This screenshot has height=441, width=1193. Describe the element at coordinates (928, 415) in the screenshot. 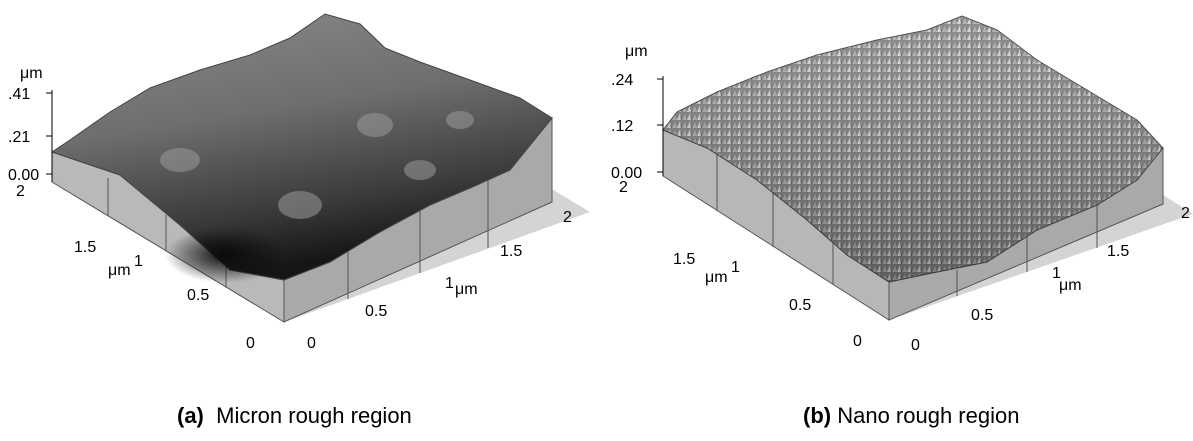

I see `caption-text: Nano rough region` at that location.